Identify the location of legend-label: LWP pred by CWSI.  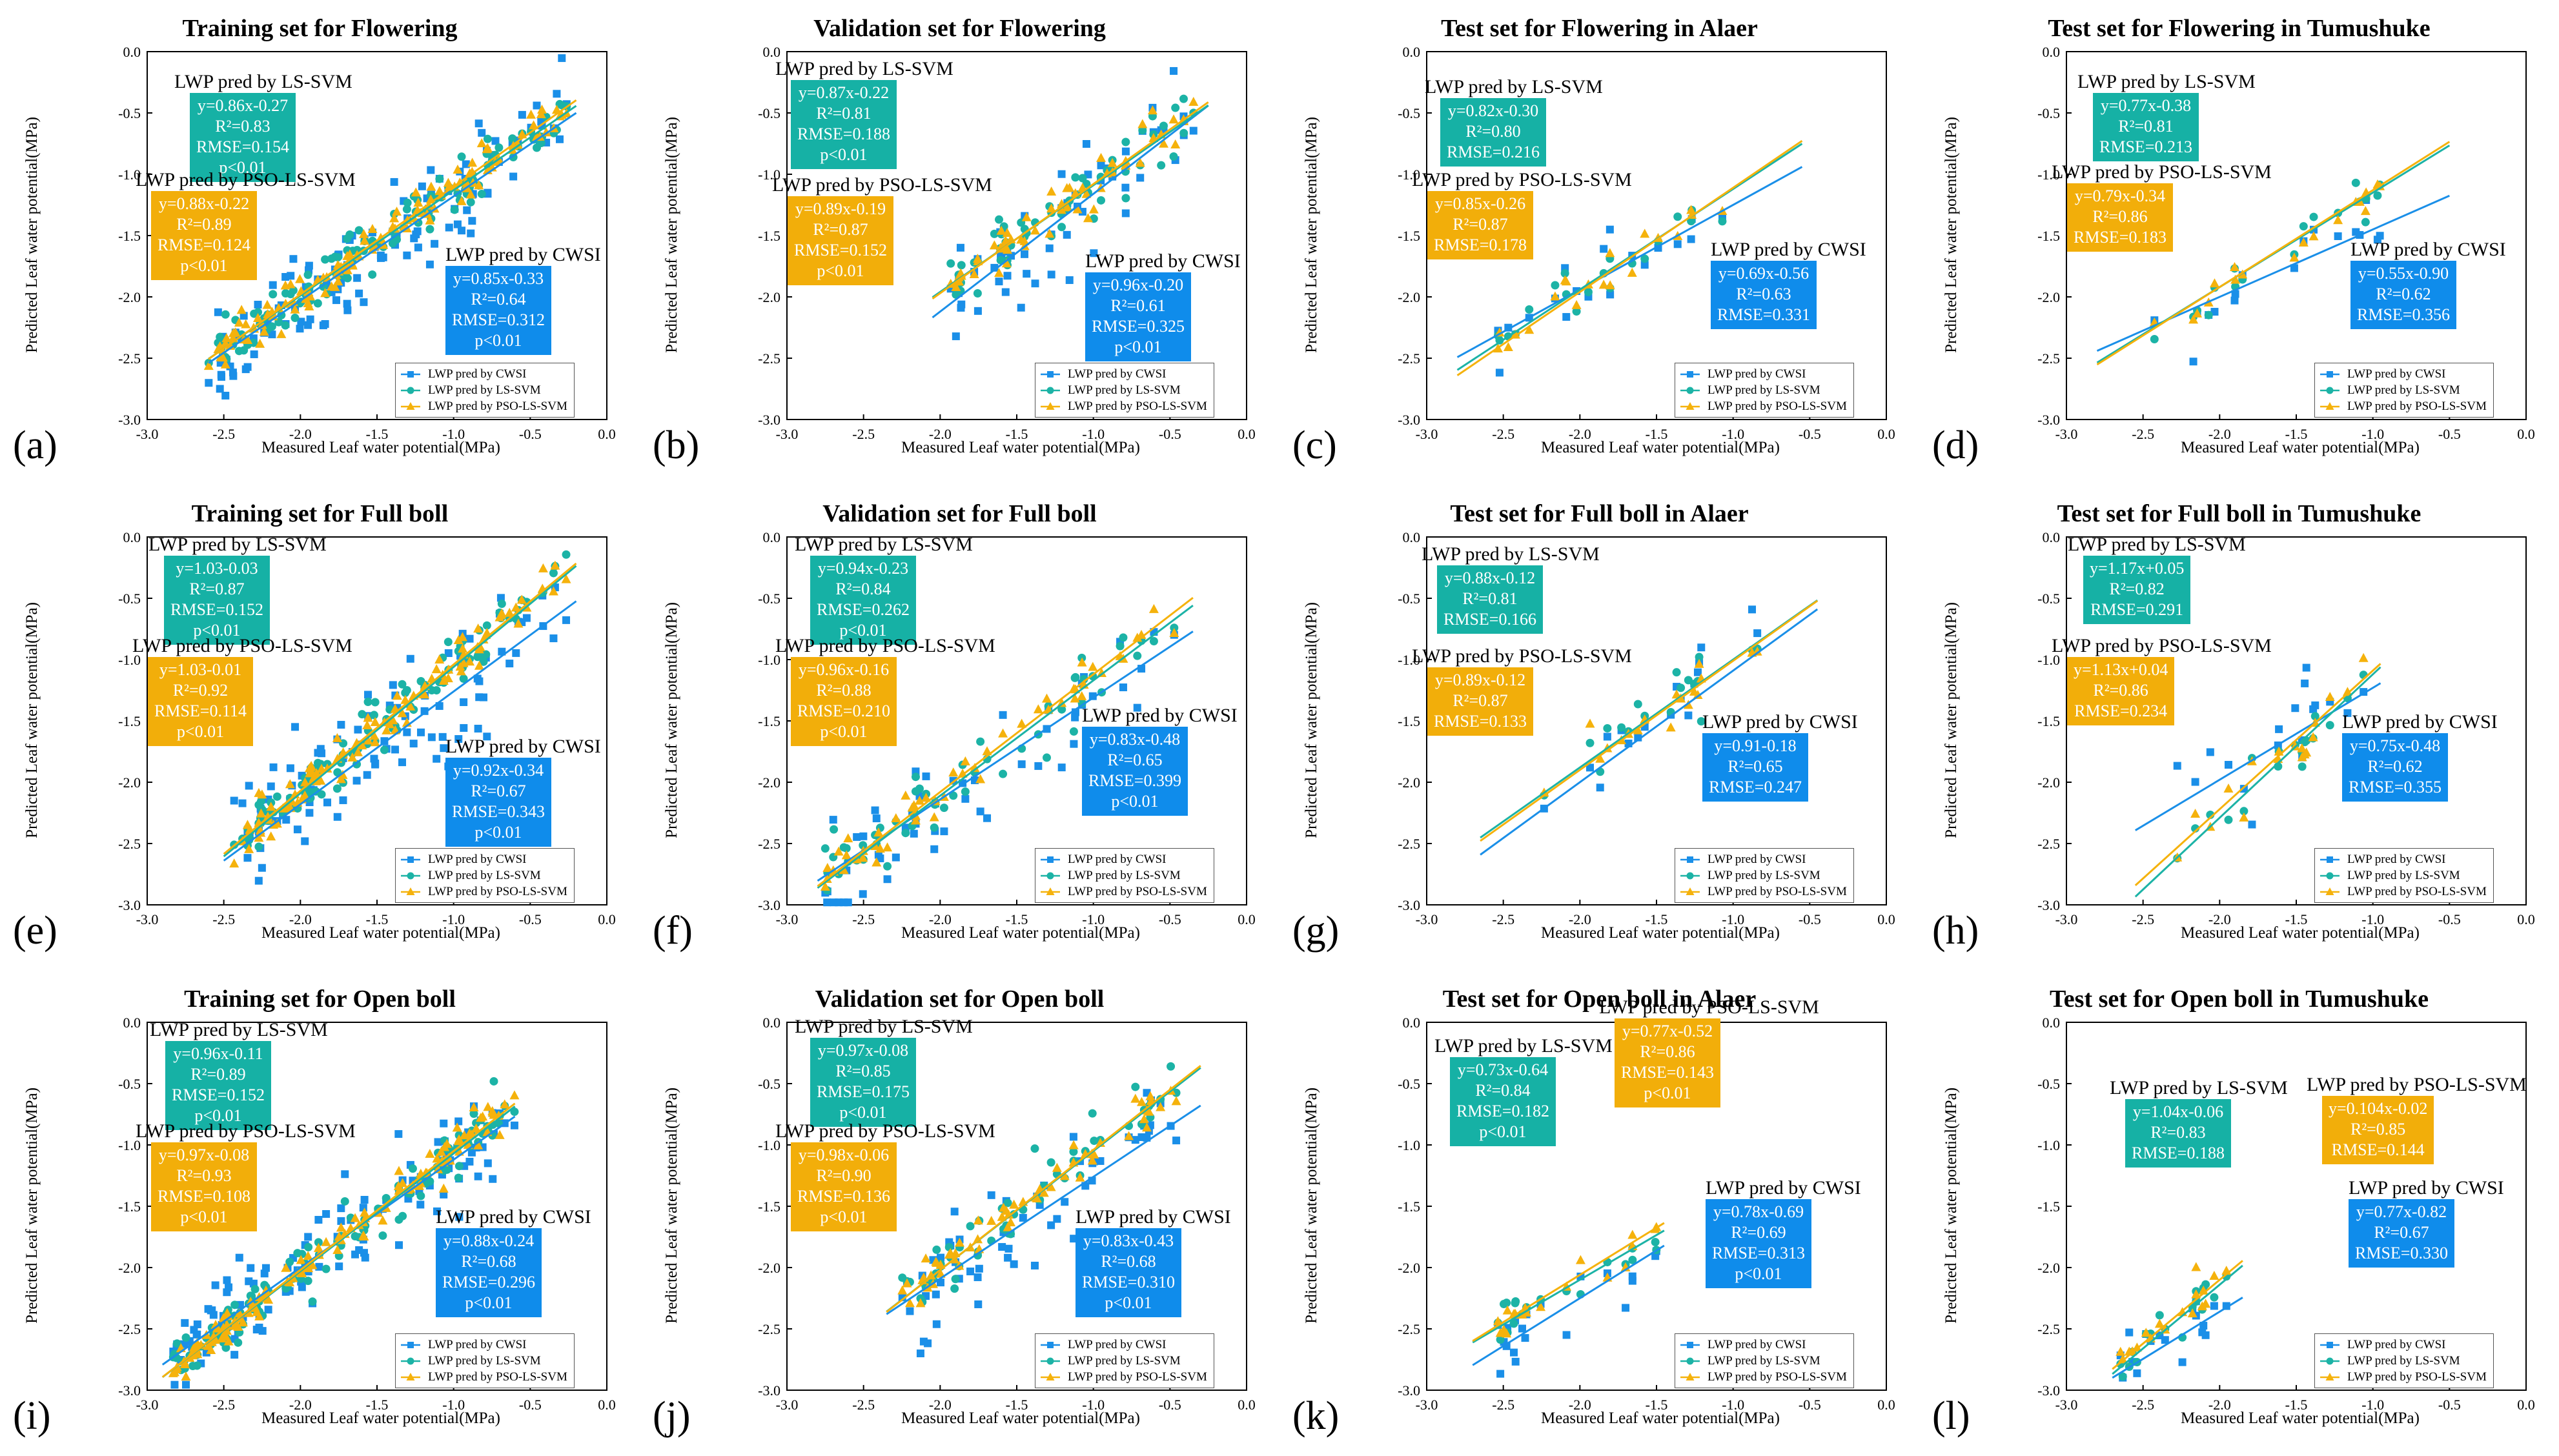
(1117, 374).